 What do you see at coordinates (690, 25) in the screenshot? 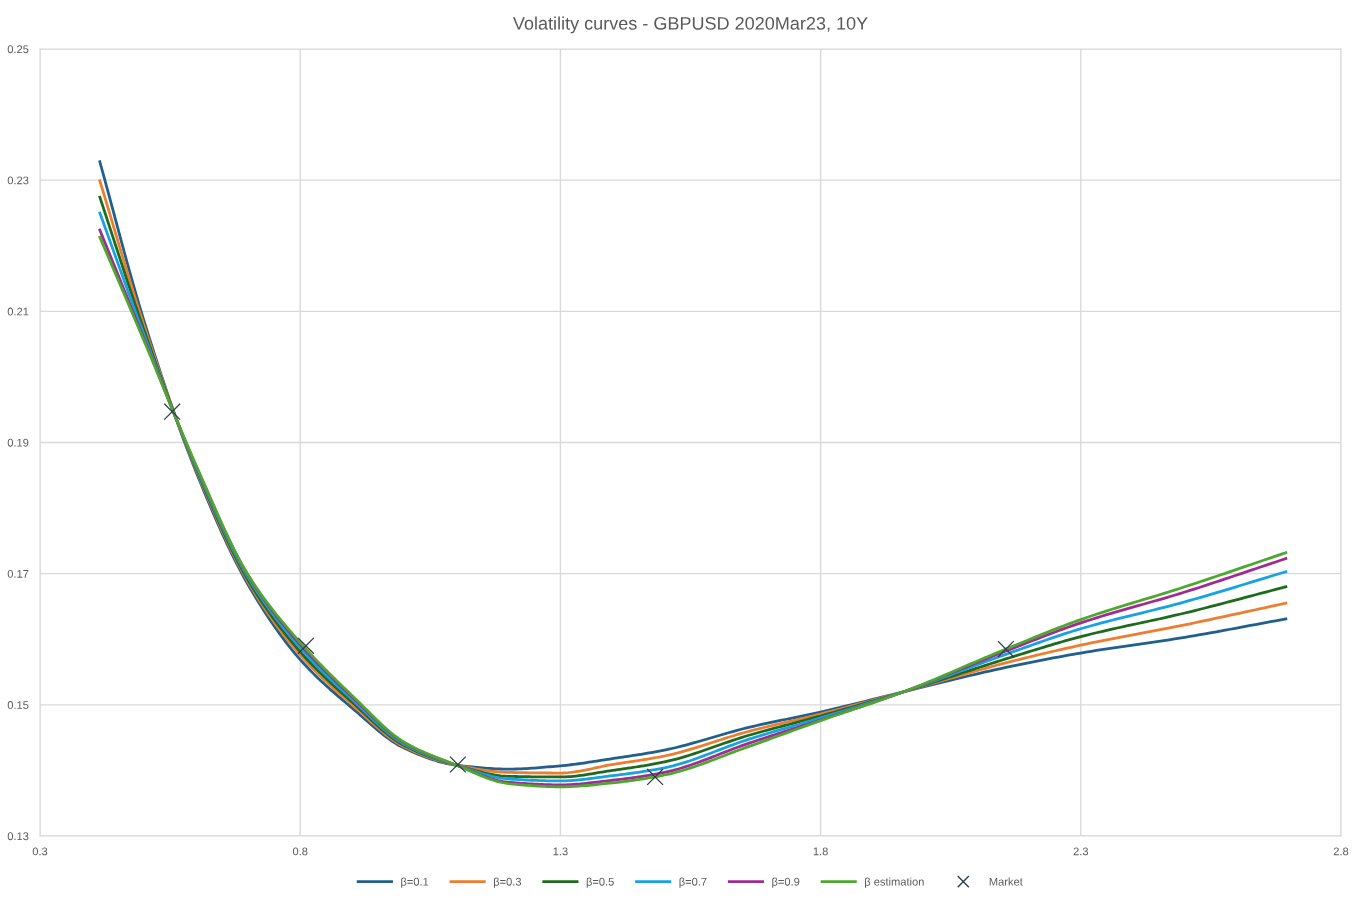
I see `chart-title: Volatility curves - GBPUSD 2020Mar23, 10Y` at bounding box center [690, 25].